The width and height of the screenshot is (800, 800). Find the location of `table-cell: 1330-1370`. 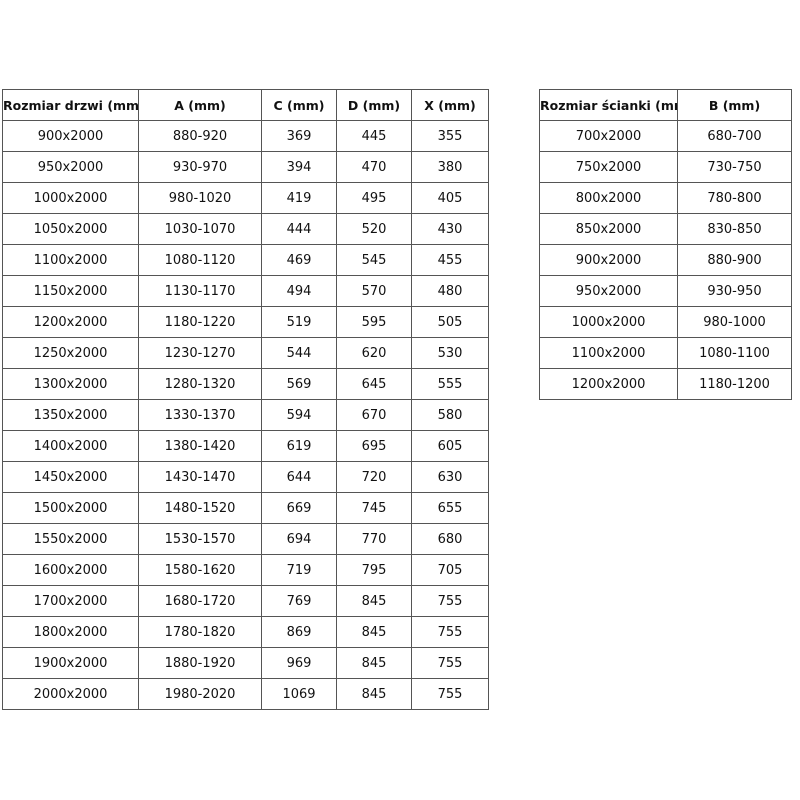

table-cell: 1330-1370 is located at coordinates (200, 415).